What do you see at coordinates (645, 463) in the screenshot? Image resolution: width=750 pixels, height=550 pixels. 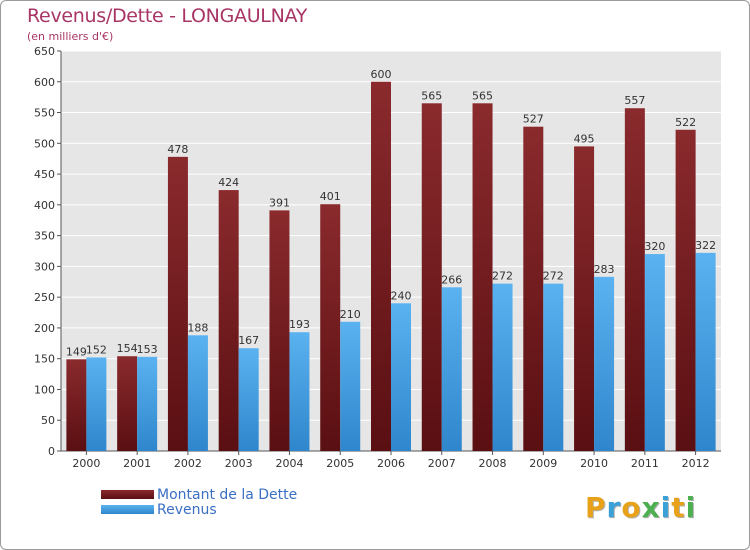 I see `x-tick-label: 2011` at bounding box center [645, 463].